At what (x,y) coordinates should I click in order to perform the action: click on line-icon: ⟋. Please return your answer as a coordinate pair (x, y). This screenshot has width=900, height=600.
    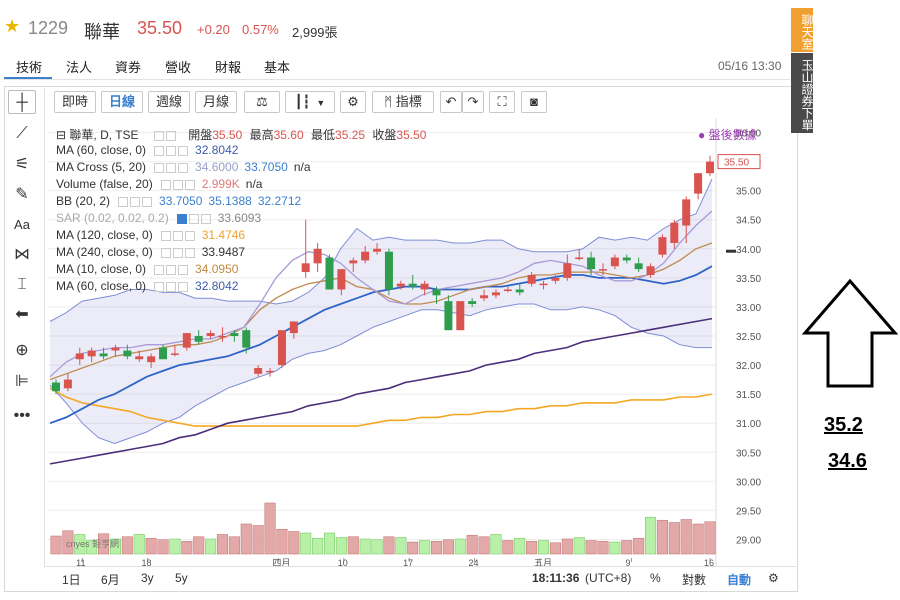
    Looking at the image, I should click on (22, 133).